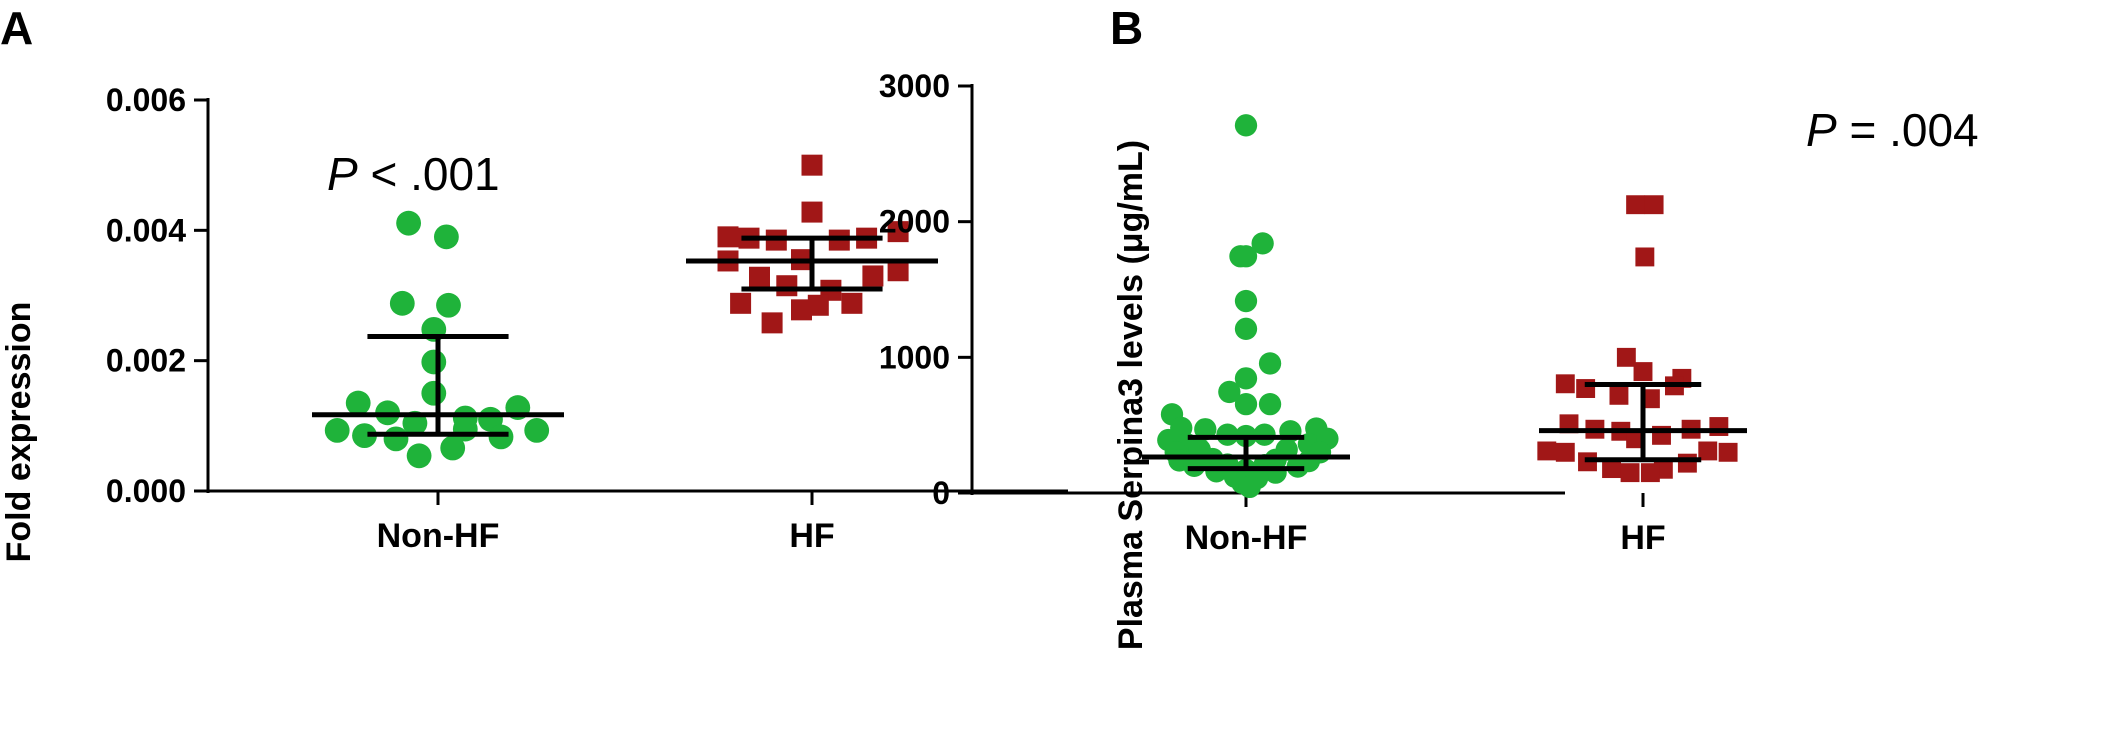 The height and width of the screenshot is (729, 2128). I want to click on panel-a-letter: A, so click(16, 28).